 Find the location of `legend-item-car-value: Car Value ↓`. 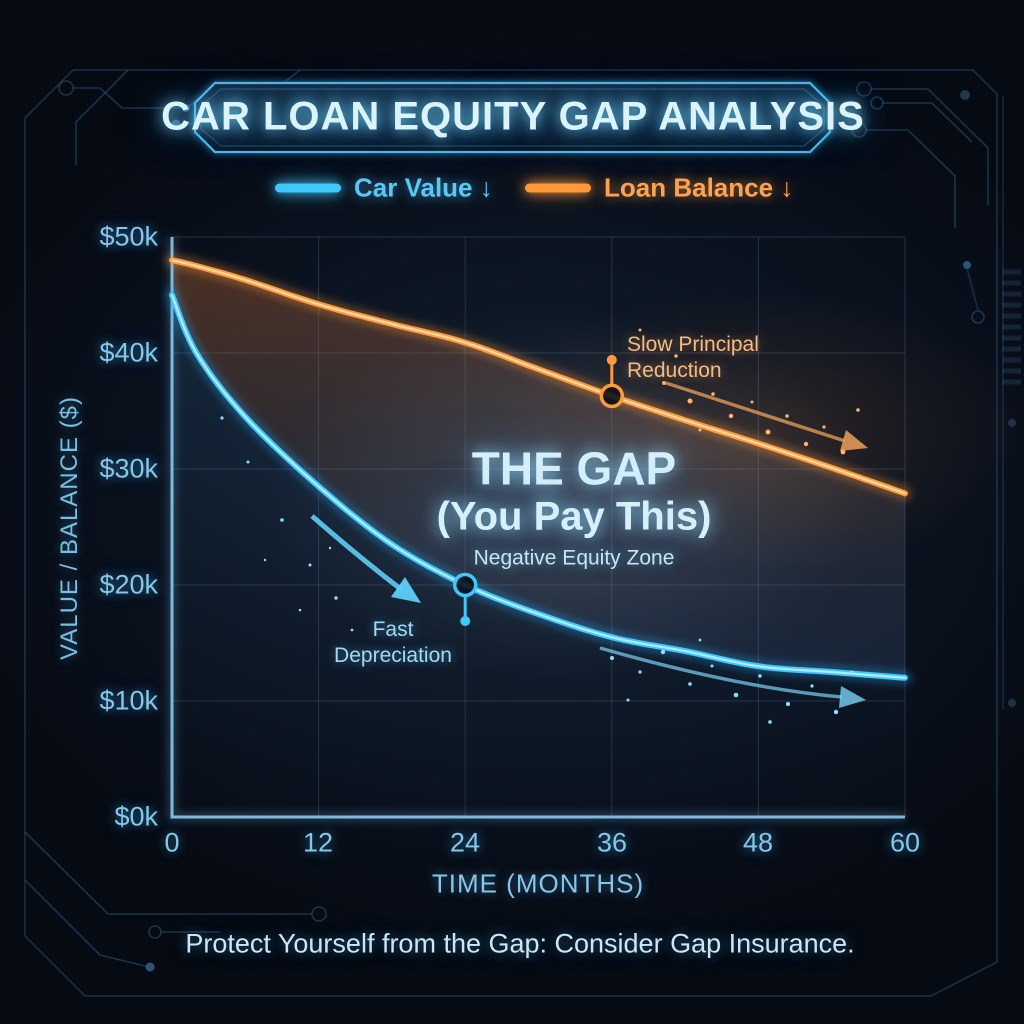

legend-item-car-value: Car Value ↓ is located at coordinates (384, 188).